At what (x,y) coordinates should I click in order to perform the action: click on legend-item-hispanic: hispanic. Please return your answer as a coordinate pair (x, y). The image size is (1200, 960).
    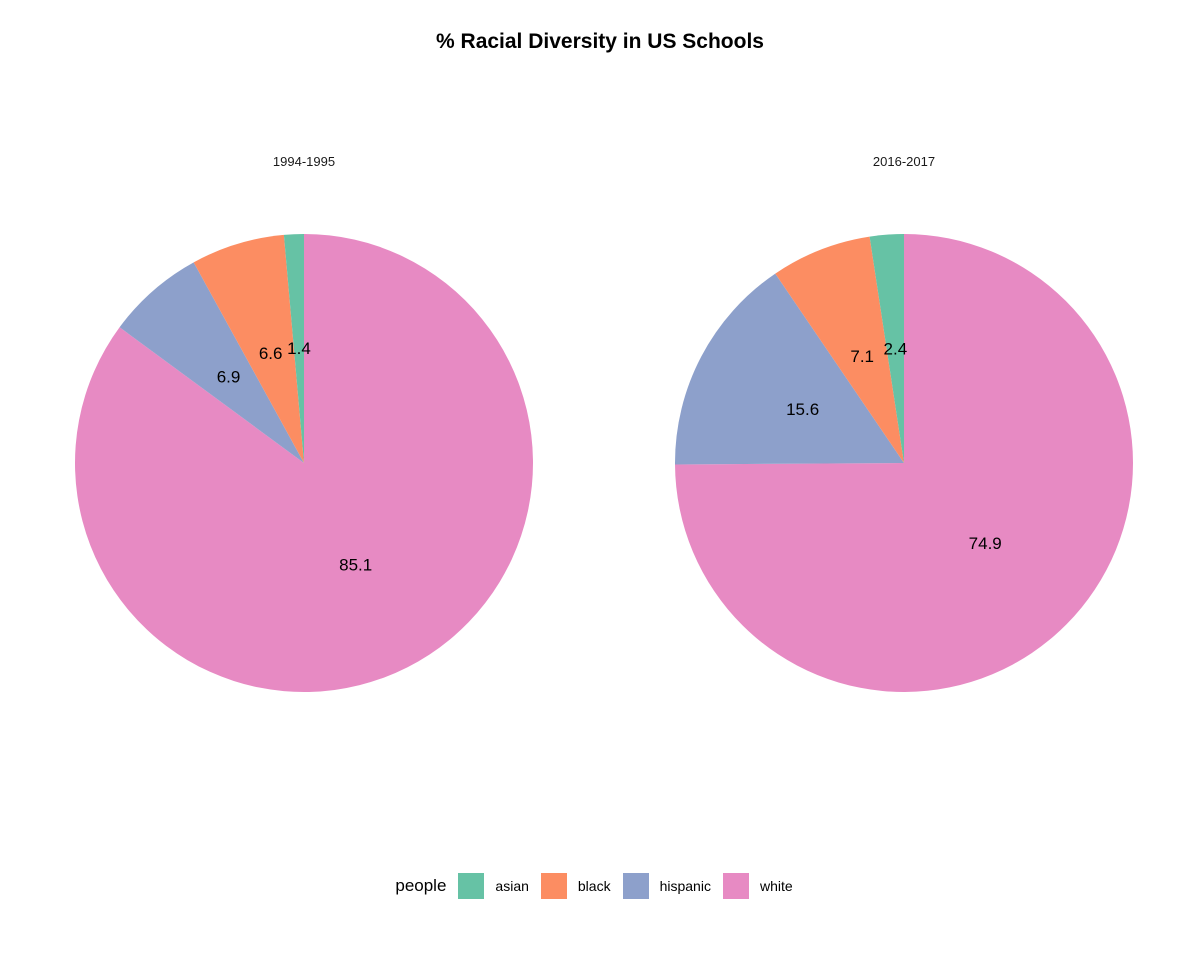
    Looking at the image, I should click on (666, 886).